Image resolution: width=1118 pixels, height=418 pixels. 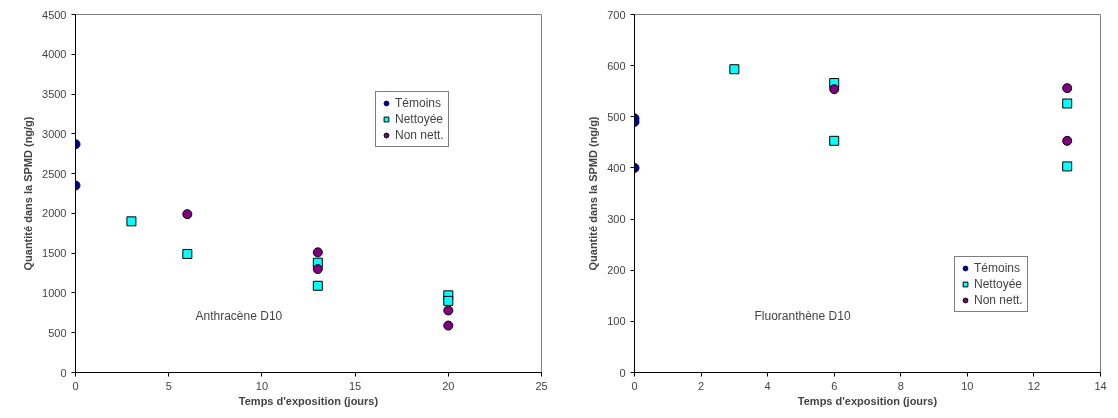 I want to click on x-tick-label: 15, so click(x=355, y=385).